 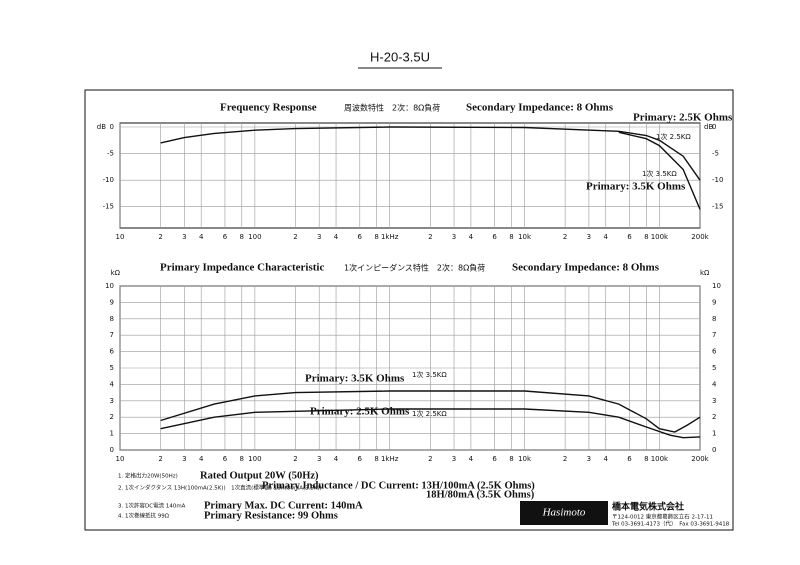 I want to click on plot-area, so click(x=410, y=175).